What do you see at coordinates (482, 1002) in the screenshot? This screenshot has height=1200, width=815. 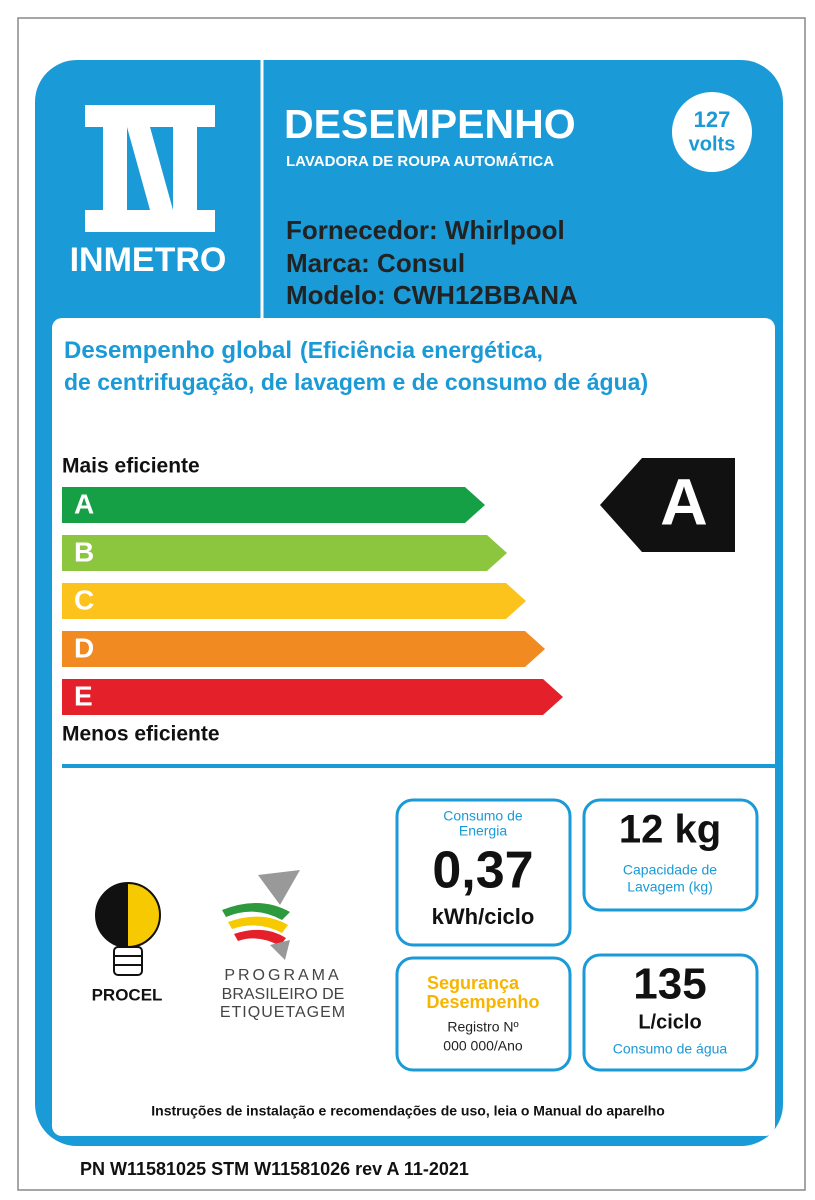 I see `safety-2: Desempenho` at bounding box center [482, 1002].